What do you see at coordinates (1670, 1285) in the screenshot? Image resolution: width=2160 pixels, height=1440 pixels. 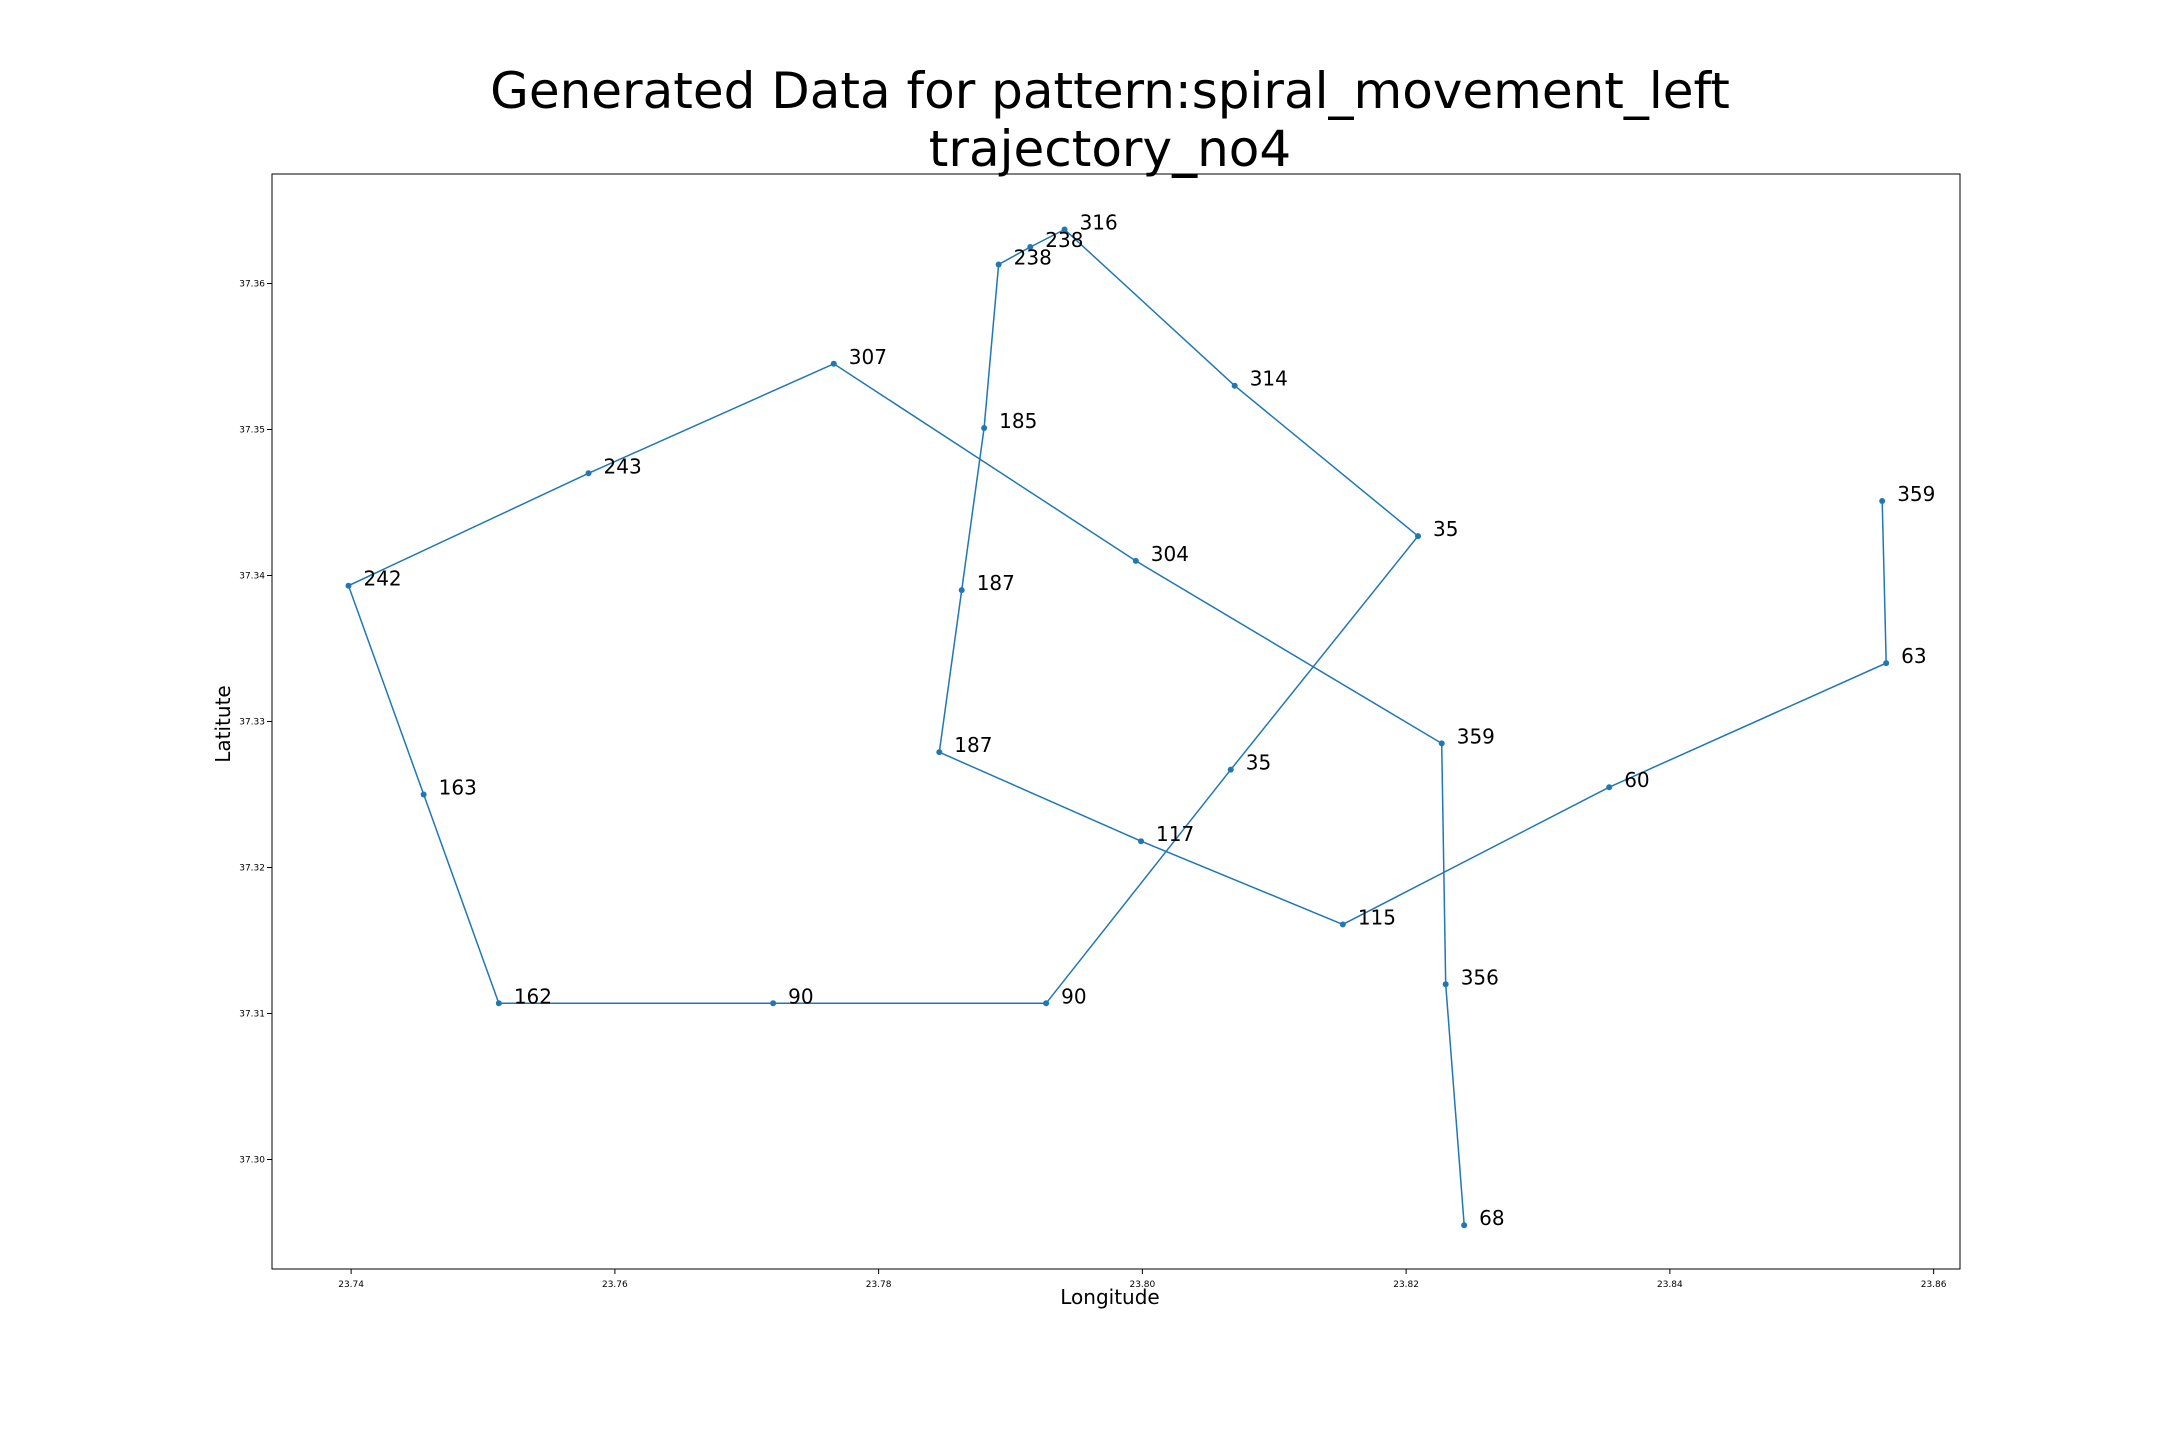 I see `x-tick-label: 23.84` at bounding box center [1670, 1285].